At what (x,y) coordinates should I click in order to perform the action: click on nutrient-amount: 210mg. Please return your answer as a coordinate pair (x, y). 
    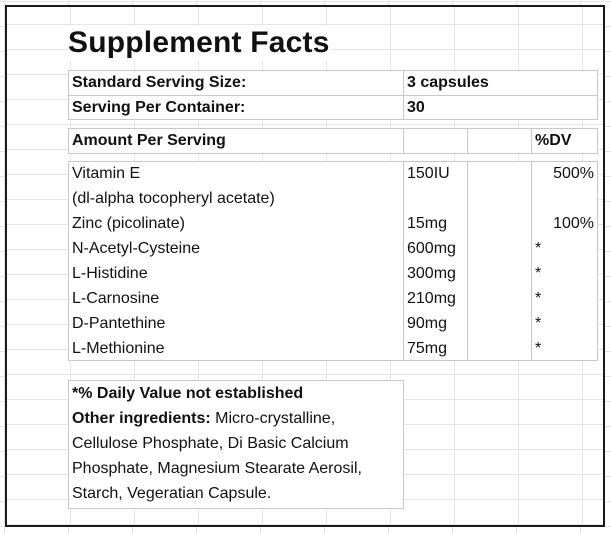
    Looking at the image, I should click on (431, 298).